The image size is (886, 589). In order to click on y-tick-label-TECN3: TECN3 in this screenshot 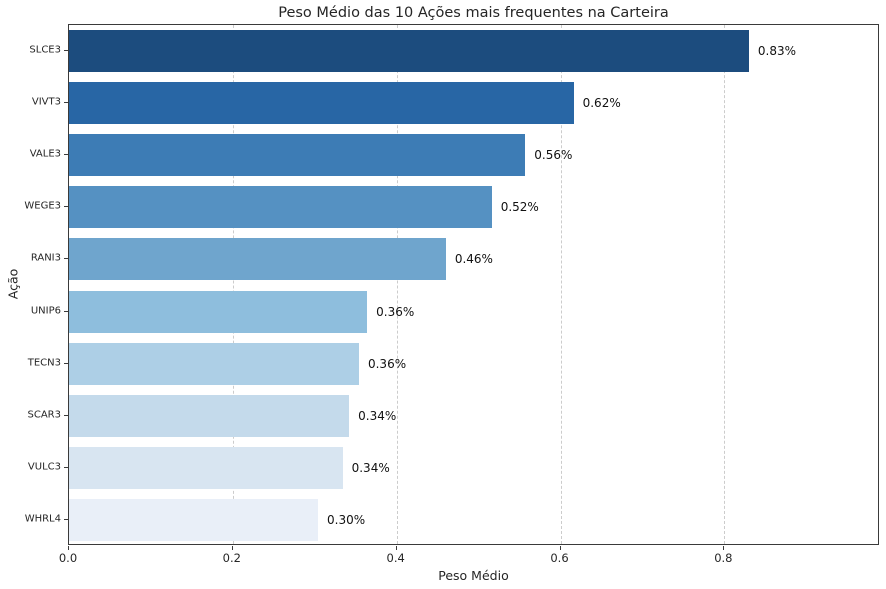, I will do `click(44, 363)`.